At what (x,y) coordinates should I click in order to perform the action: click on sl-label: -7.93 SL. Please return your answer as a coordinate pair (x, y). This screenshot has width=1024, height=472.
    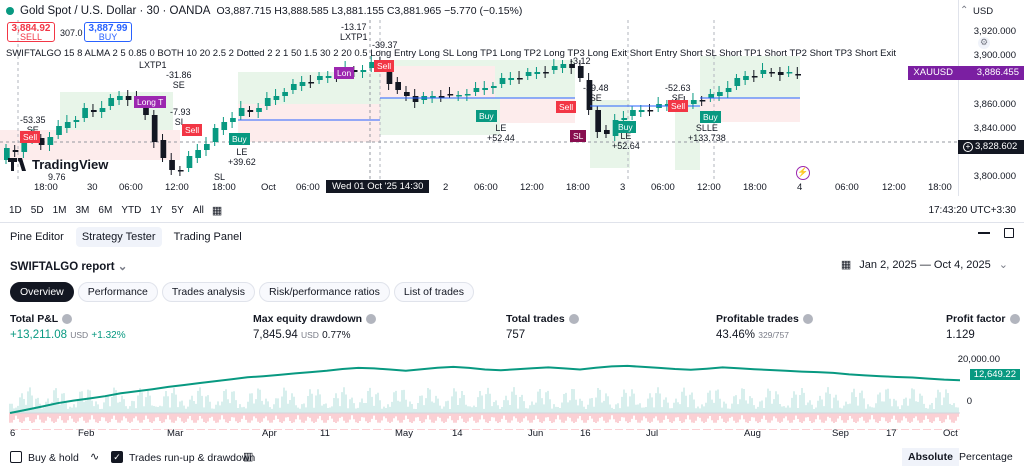
    Looking at the image, I should click on (180, 117).